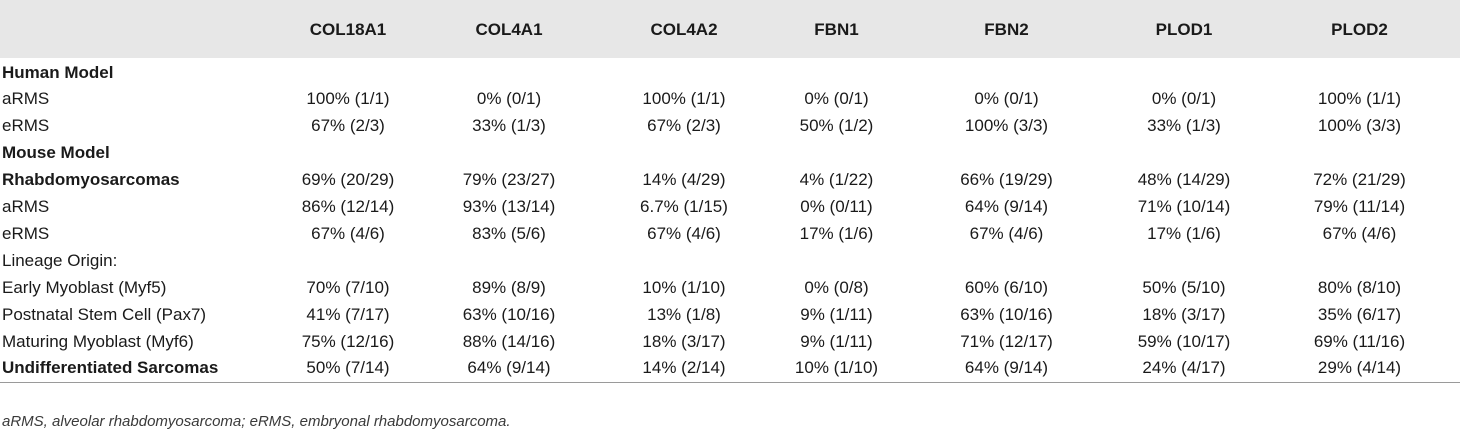  Describe the element at coordinates (1006, 29) in the screenshot. I see `column-header-fbn2: FBN2` at that location.